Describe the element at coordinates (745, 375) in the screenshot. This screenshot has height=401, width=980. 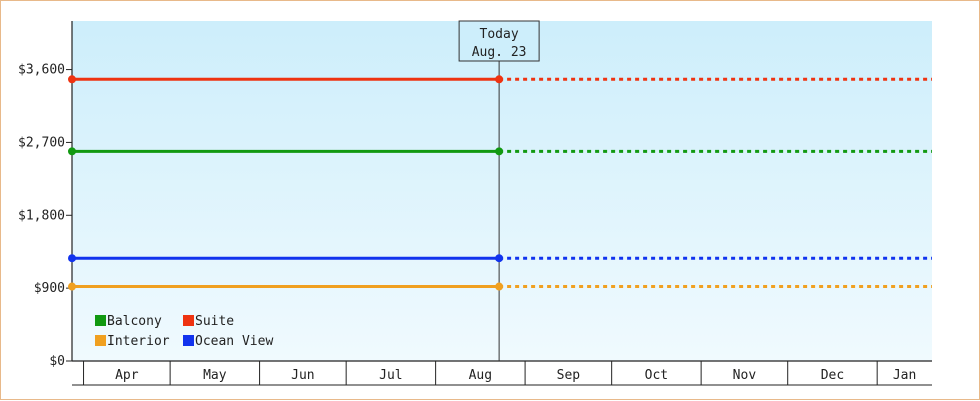
I see `month-label: Nov` at that location.